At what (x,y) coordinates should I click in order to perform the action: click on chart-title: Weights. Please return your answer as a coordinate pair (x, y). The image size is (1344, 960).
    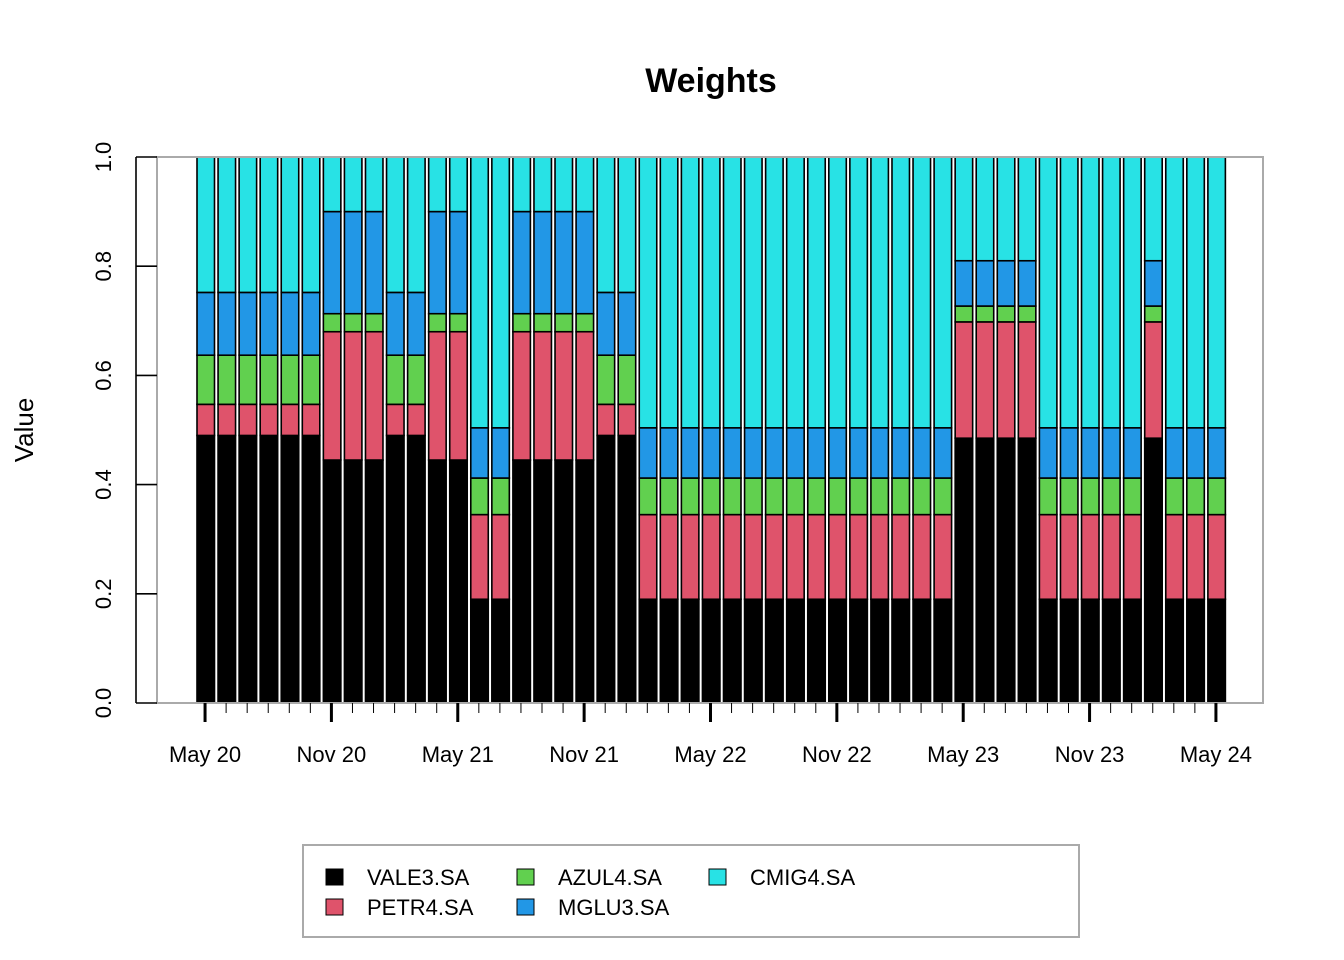
    Looking at the image, I should click on (711, 81).